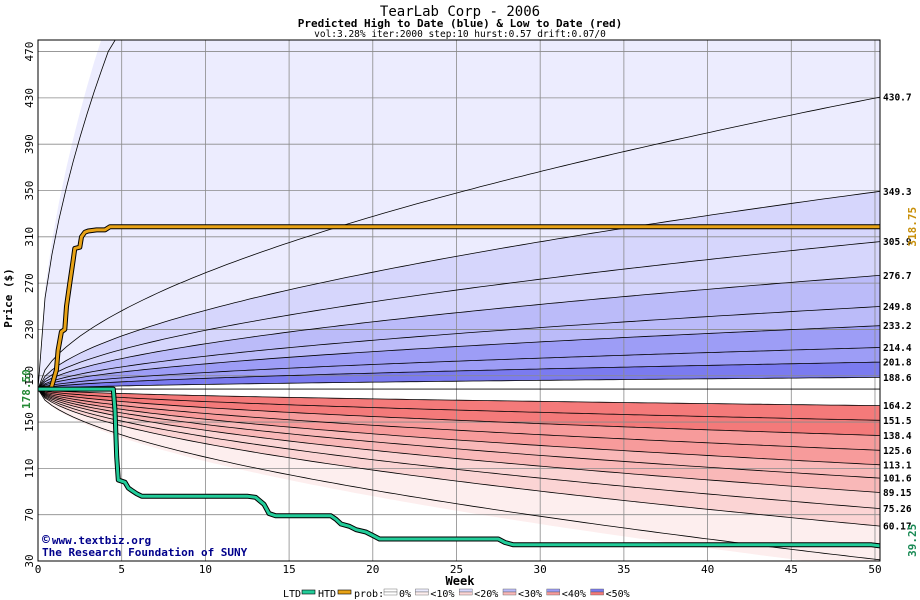  I want to click on legend-bucket-label: 0%, so click(405, 594).